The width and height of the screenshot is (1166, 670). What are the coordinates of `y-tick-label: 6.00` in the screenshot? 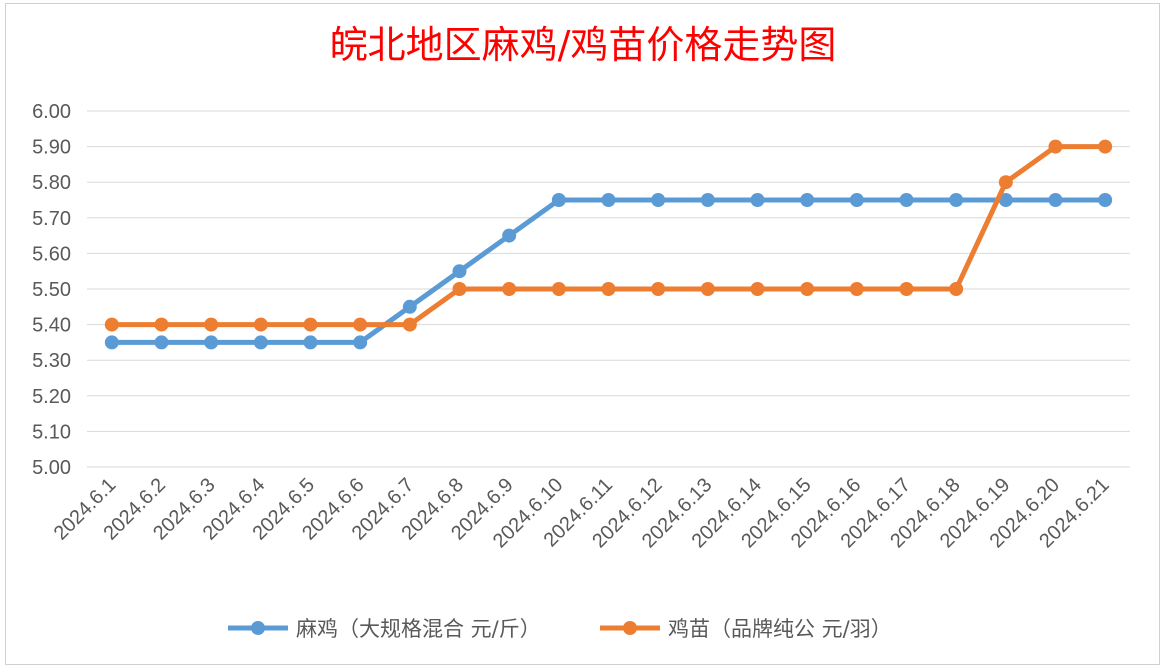 It's located at (51, 112).